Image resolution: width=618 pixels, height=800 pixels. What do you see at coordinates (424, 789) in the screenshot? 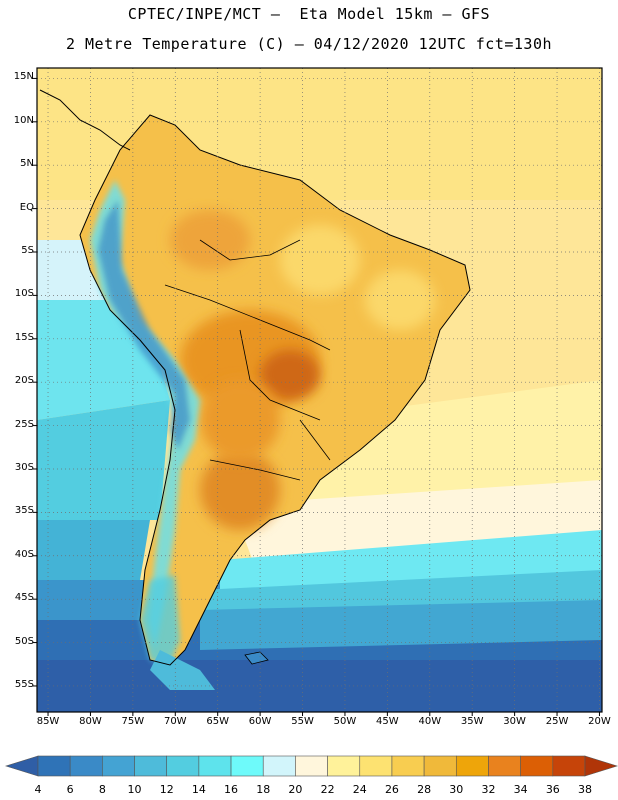
I see `colorbar-label: 28` at bounding box center [424, 789].